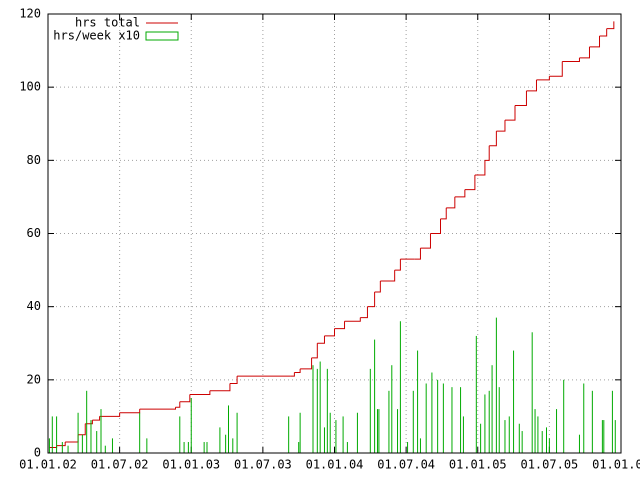 The width and height of the screenshot is (640, 480). I want to click on y-tick-label: 20, so click(34, 379).